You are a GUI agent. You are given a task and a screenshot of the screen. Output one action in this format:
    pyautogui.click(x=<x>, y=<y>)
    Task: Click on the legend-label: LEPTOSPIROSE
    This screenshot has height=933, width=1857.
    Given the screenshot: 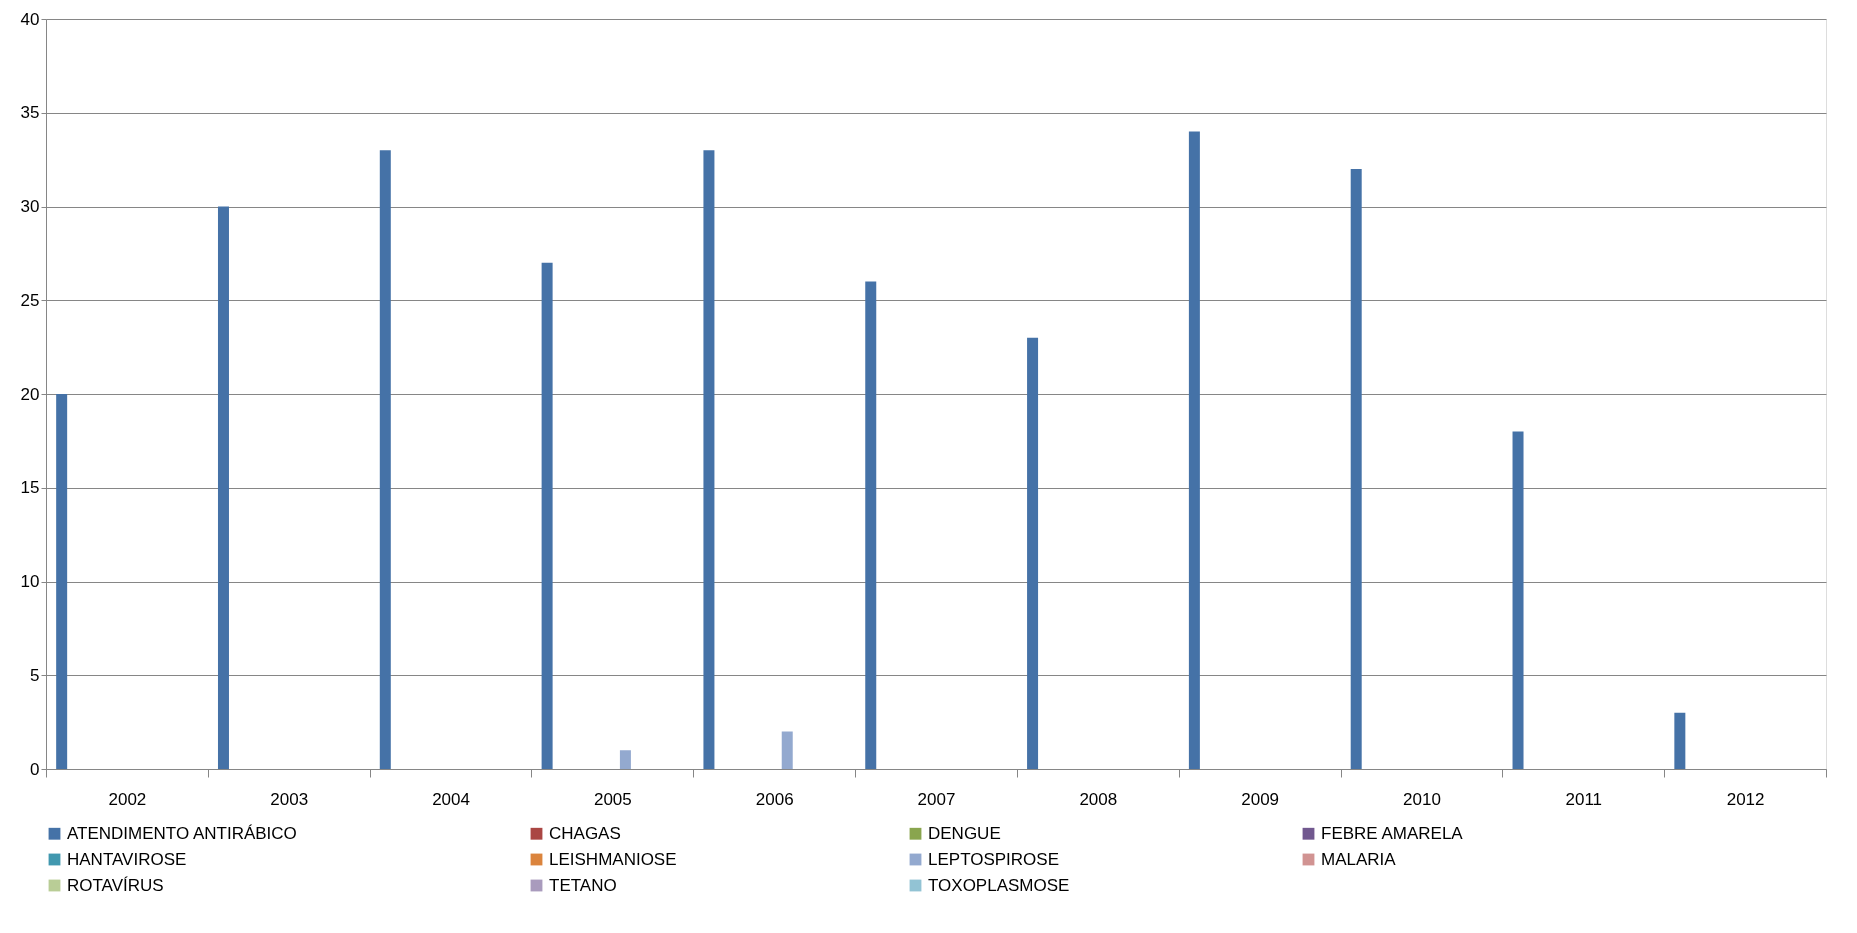 What is the action you would take?
    pyautogui.click(x=994, y=859)
    